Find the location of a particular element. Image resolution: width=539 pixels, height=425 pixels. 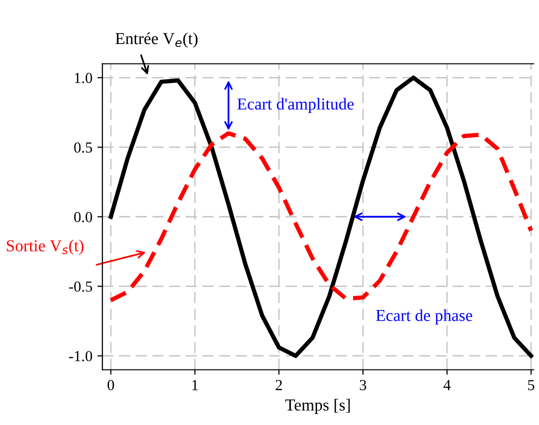

x-tick-label: 2 is located at coordinates (279, 385).